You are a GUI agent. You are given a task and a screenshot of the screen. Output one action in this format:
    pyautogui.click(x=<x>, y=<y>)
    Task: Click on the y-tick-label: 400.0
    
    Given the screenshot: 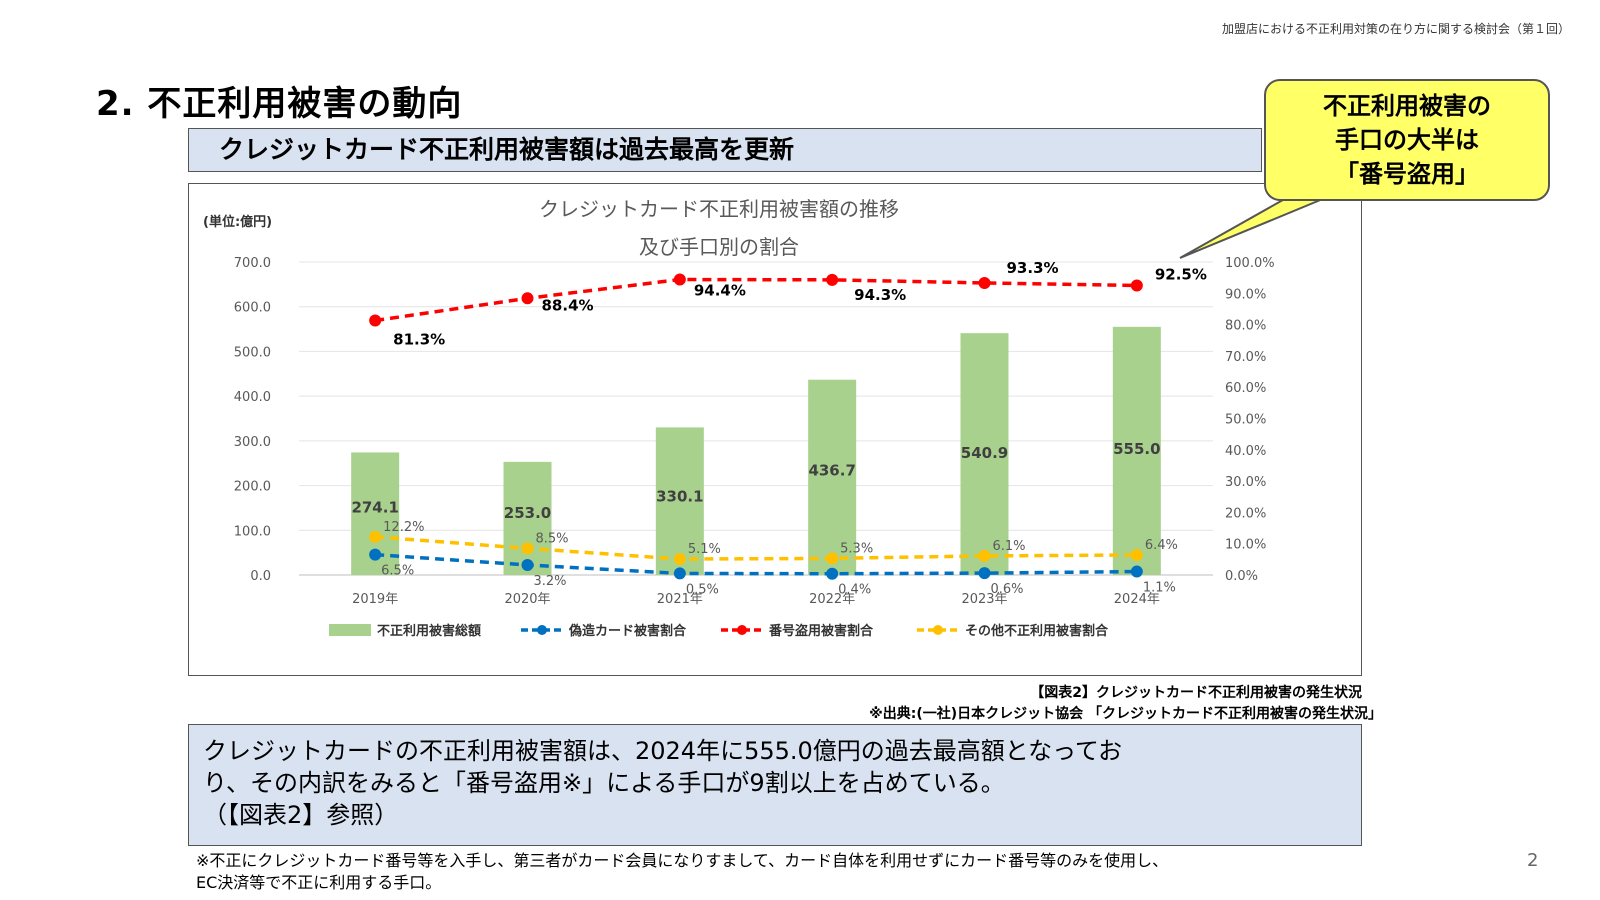 What is the action you would take?
    pyautogui.click(x=252, y=397)
    